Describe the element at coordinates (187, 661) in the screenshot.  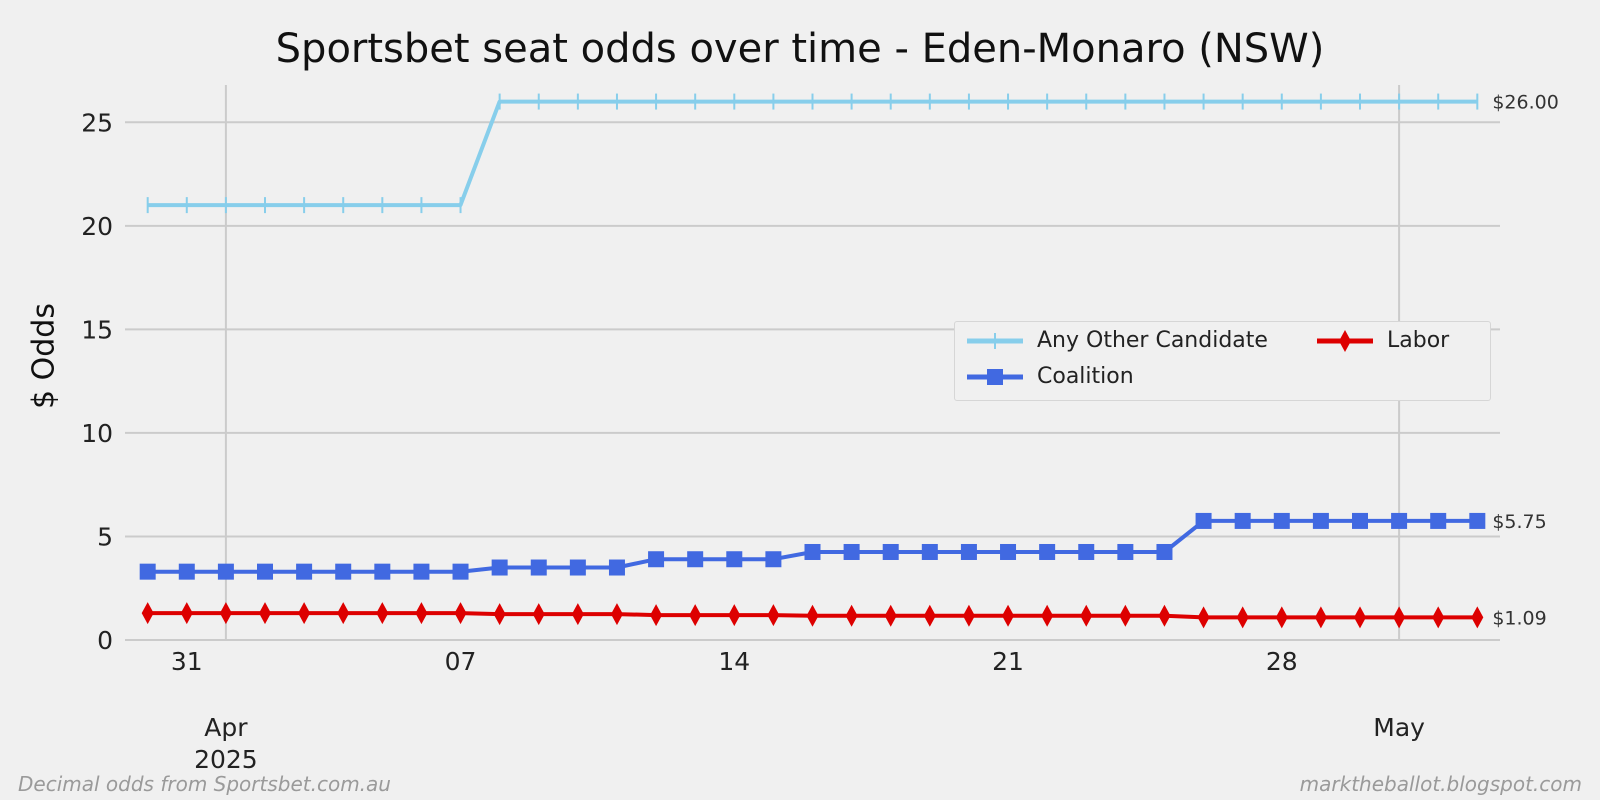
I see `x-tick-label: 31` at that location.